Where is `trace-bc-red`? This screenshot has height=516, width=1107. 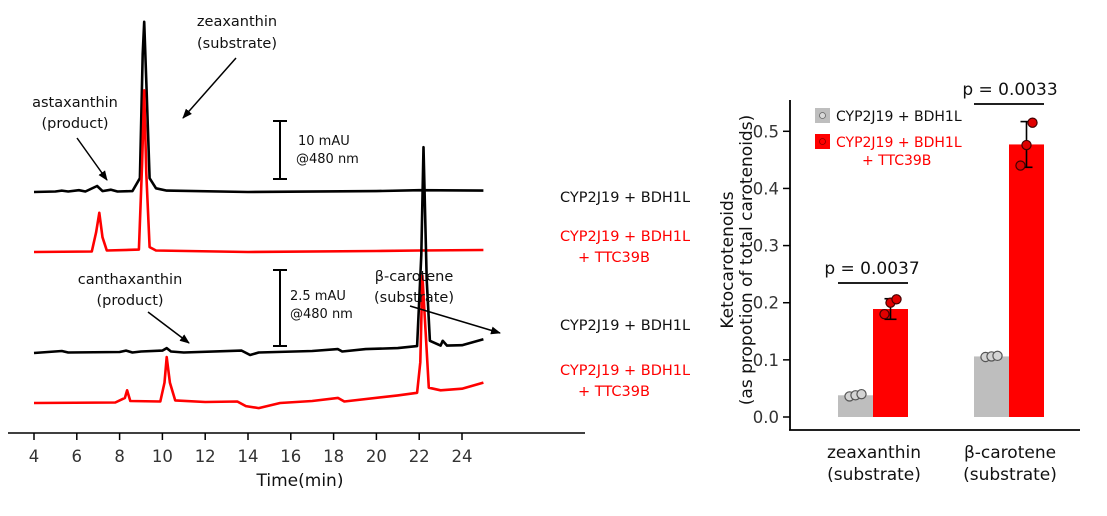
trace-bc-red is located at coordinates (258, 342).